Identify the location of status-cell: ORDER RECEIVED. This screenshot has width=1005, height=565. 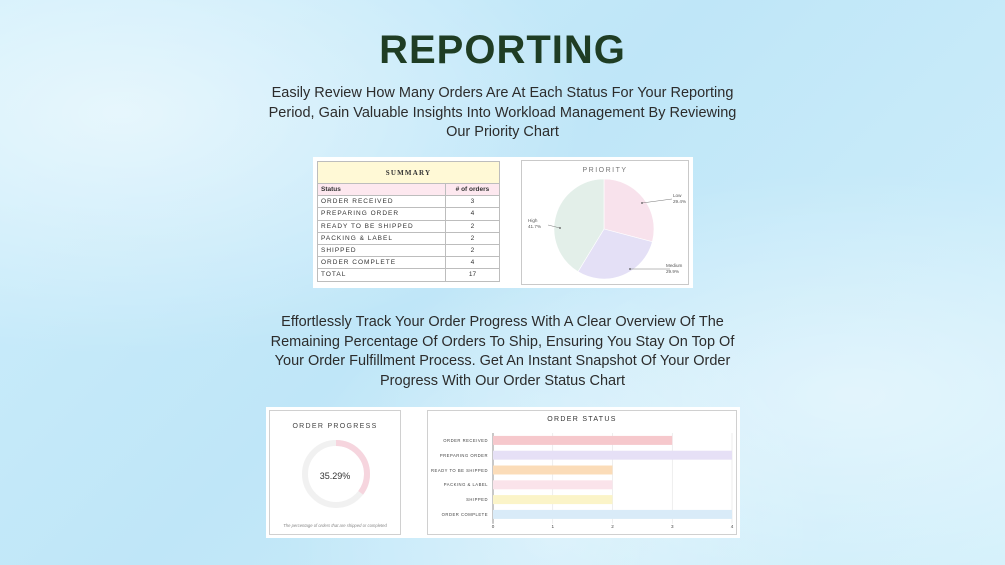
(381, 202).